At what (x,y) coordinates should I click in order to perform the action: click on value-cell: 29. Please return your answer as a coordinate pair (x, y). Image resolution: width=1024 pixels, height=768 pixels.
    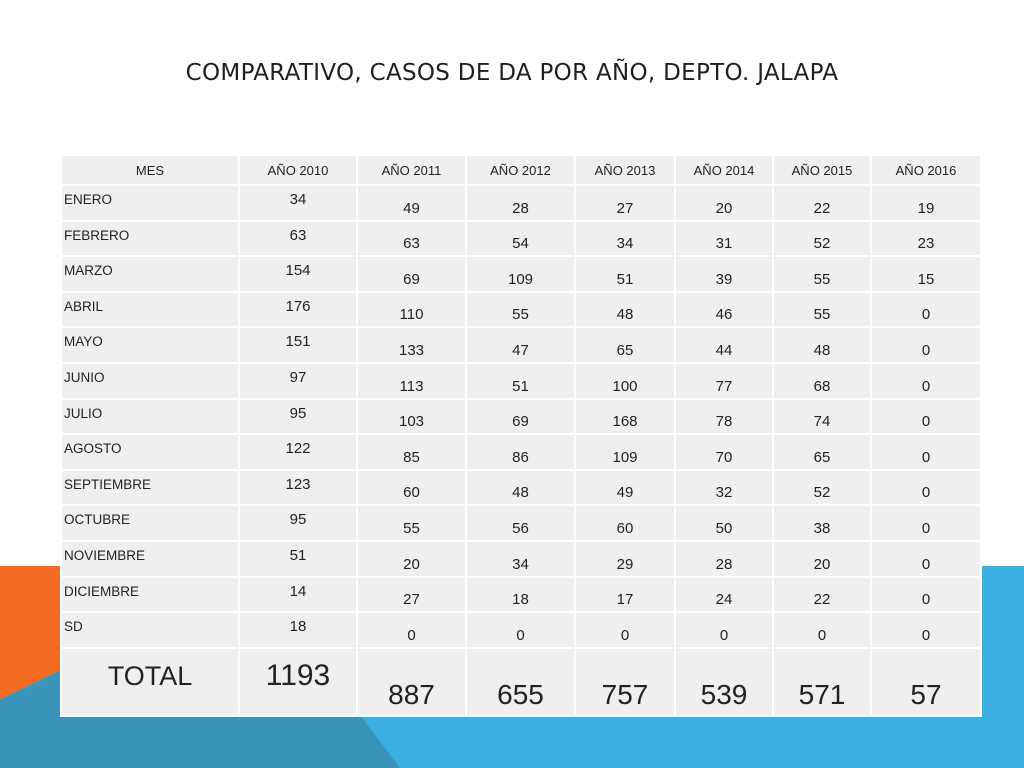
    Looking at the image, I should click on (625, 558).